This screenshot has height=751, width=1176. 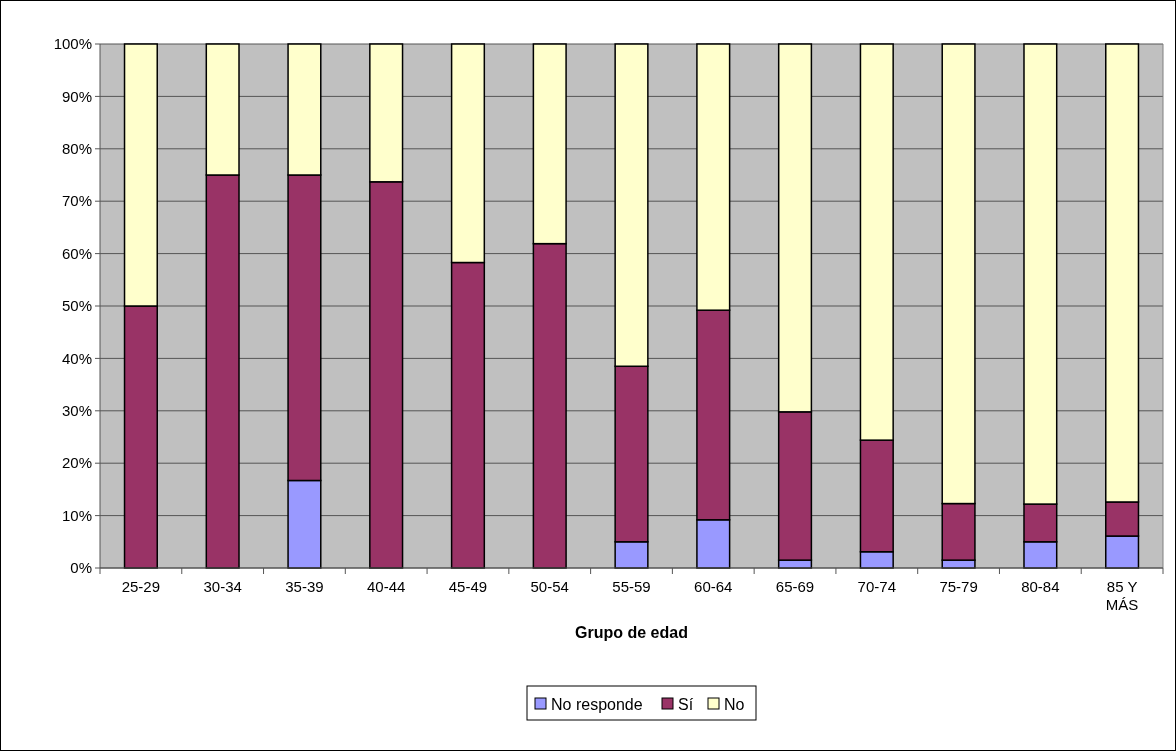 What do you see at coordinates (549, 586) in the screenshot?
I see `x-tick-label: 50-54` at bounding box center [549, 586].